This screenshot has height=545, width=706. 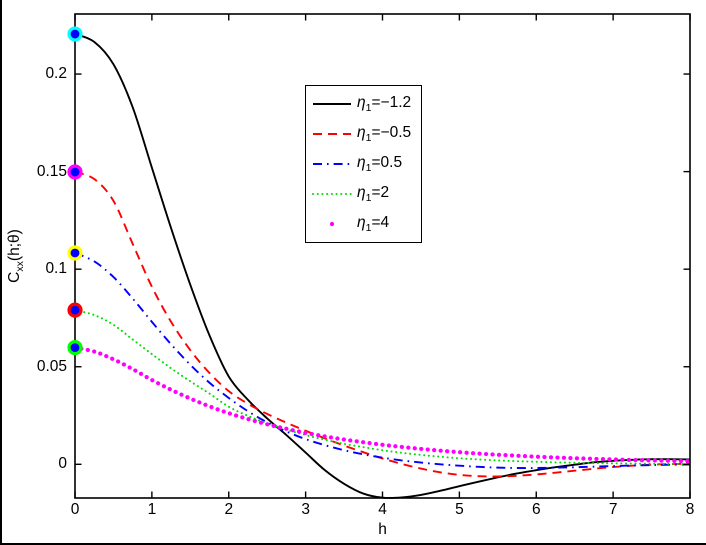 What do you see at coordinates (332, 104) in the screenshot?
I see `legend-sample-solid` at bounding box center [332, 104].